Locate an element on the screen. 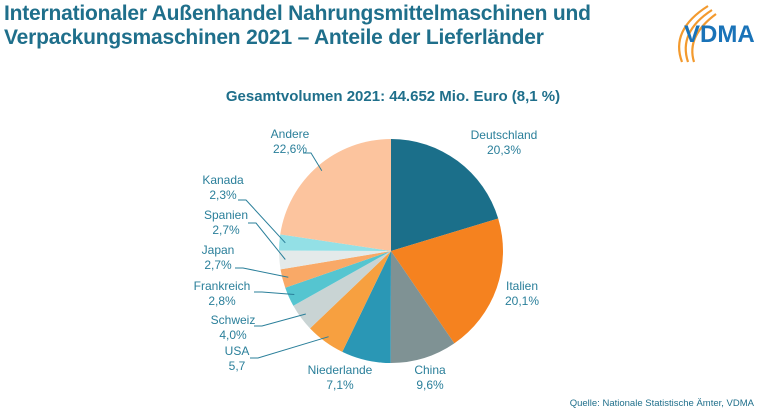 This screenshot has width=760, height=412. slice-label-value: 2,8% is located at coordinates (222, 301).